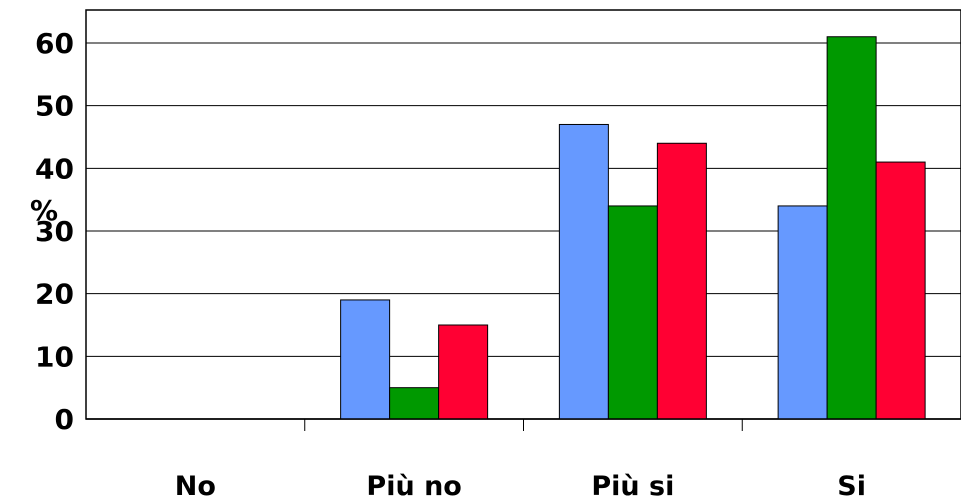  Describe the element at coordinates (44, 210) in the screenshot. I see `y-axis-title: %` at that location.